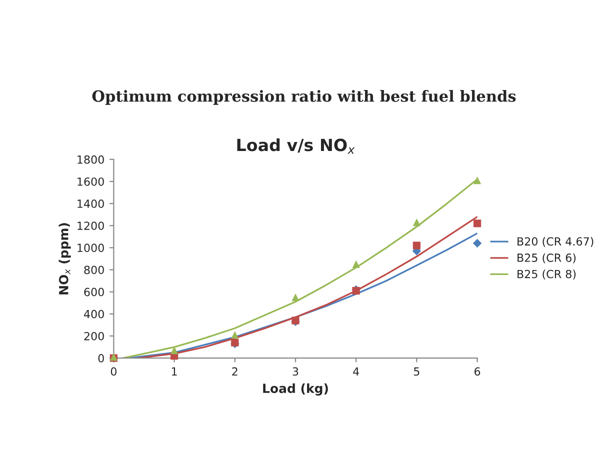 This screenshot has width=608, height=462. Describe the element at coordinates (295, 389) in the screenshot. I see `x-axis-title: Load (kg)` at that location.